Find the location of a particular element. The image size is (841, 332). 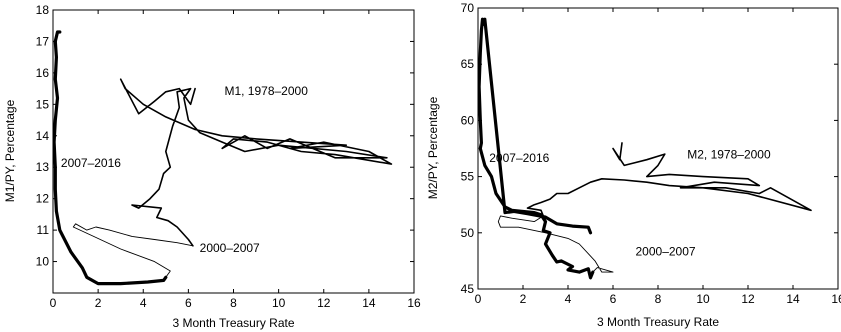

m1-x-tick-label: 8 is located at coordinates (233, 303).